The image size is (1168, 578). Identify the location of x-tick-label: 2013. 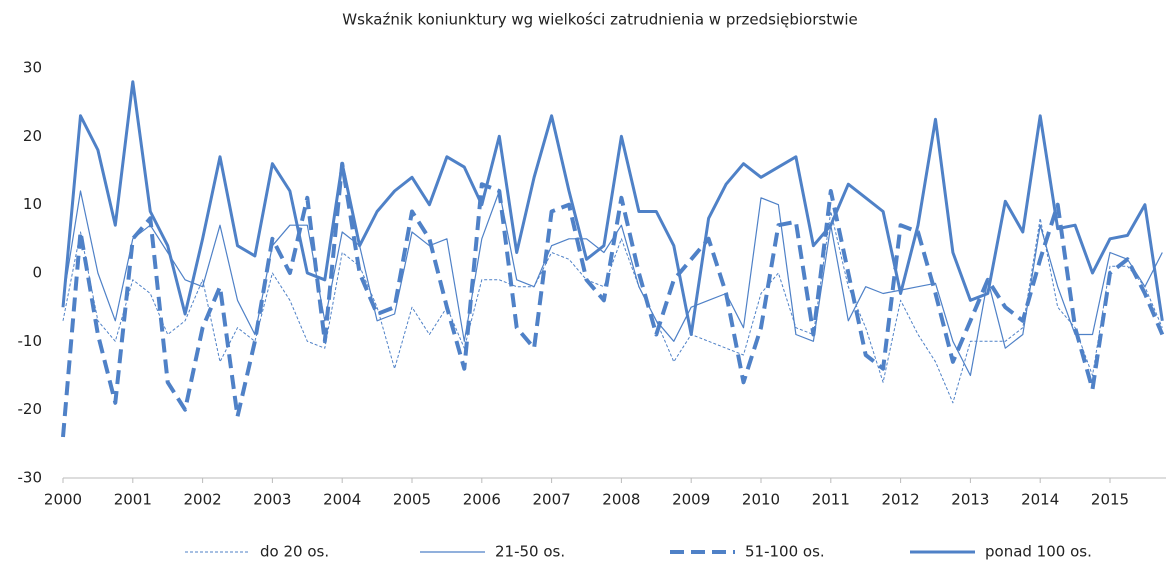
(970, 500).